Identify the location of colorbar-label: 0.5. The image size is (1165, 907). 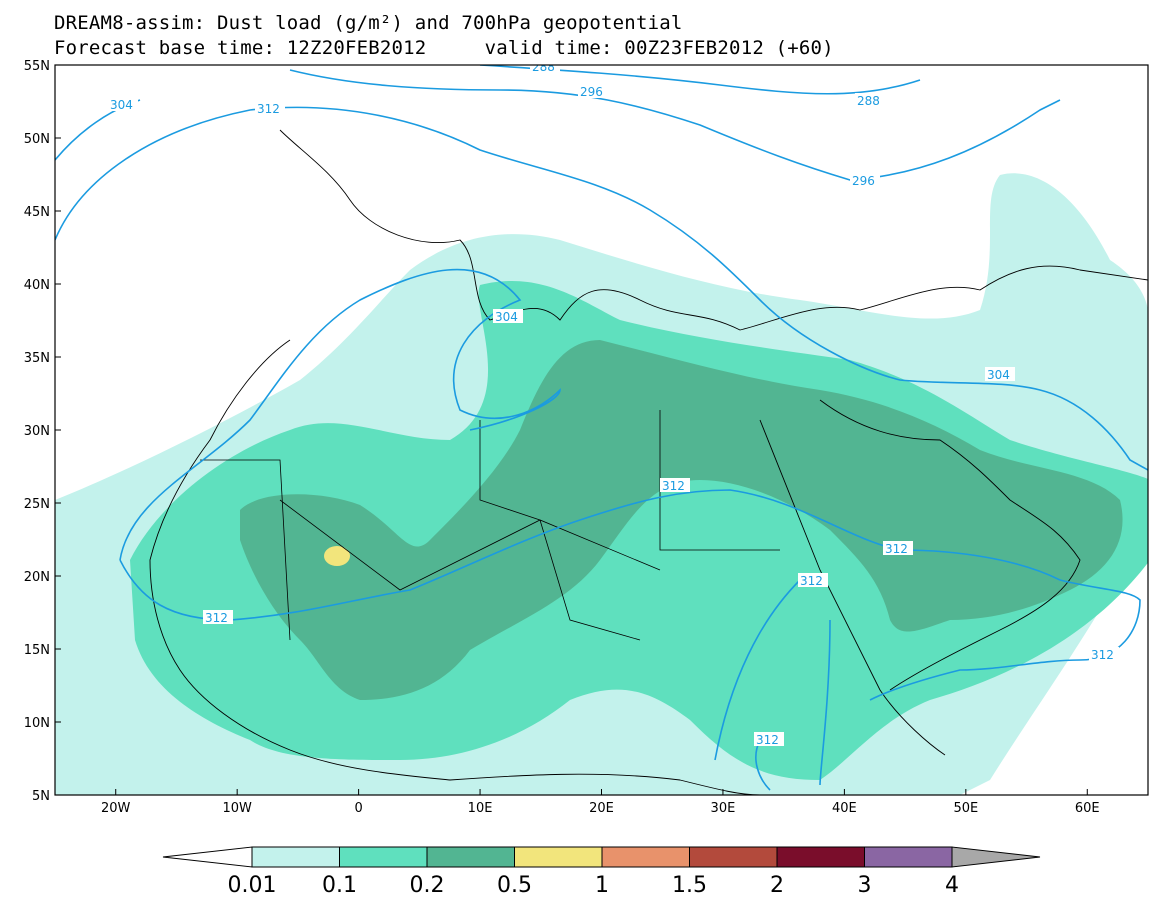
(514, 885).